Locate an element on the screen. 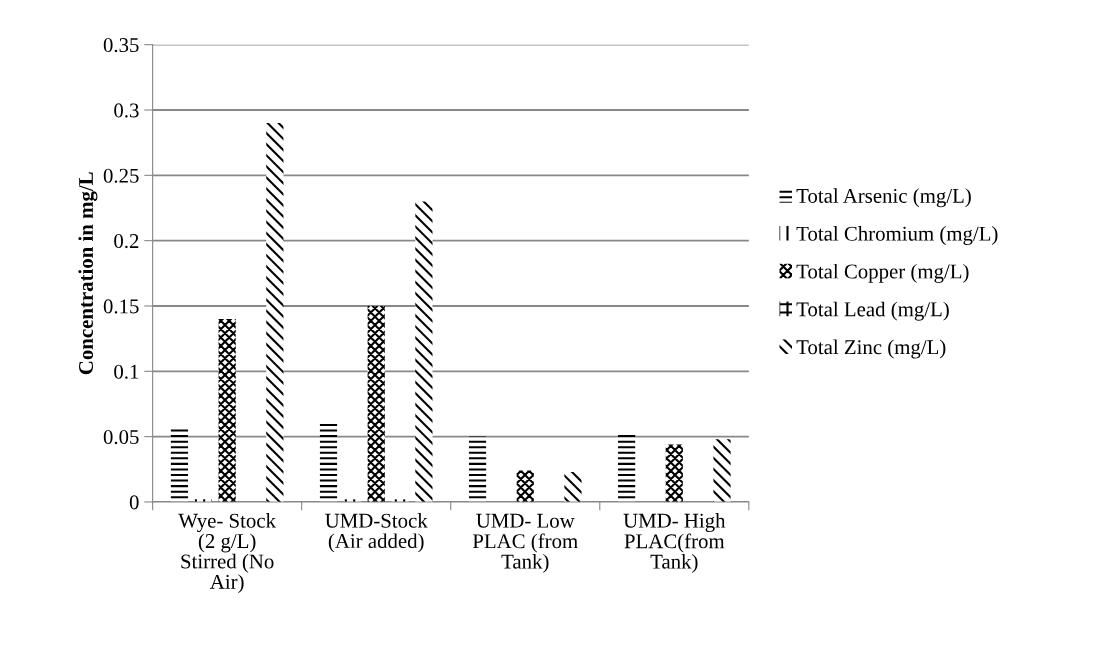 The height and width of the screenshot is (657, 1098). x-tick-label: UMD- Low PLAC (from Tank) is located at coordinates (525, 543).